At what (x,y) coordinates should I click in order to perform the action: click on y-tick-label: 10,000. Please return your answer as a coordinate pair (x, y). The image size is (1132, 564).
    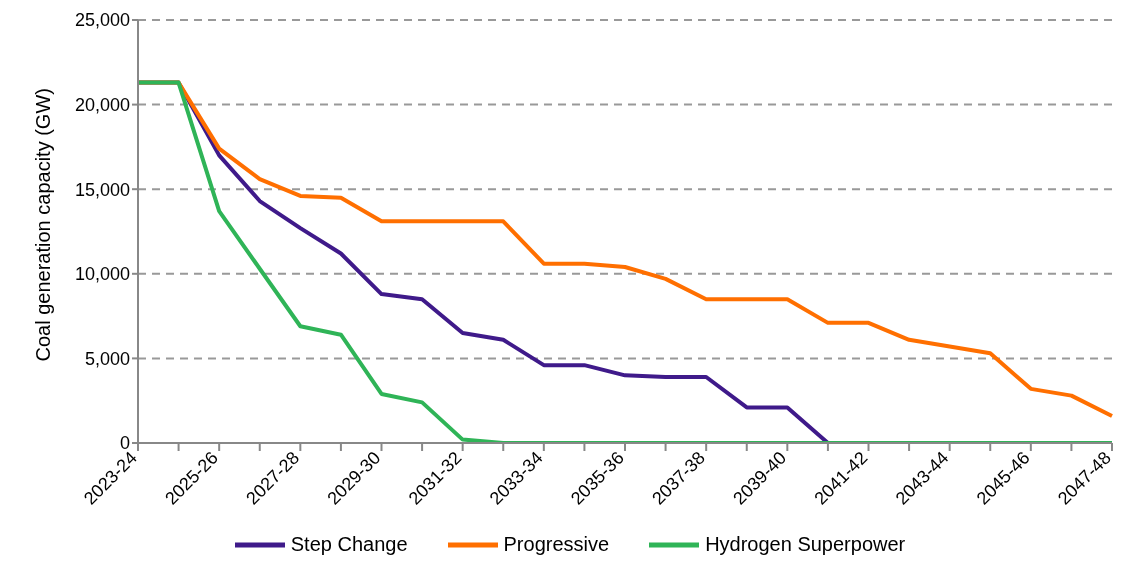
    Looking at the image, I should click on (102, 274).